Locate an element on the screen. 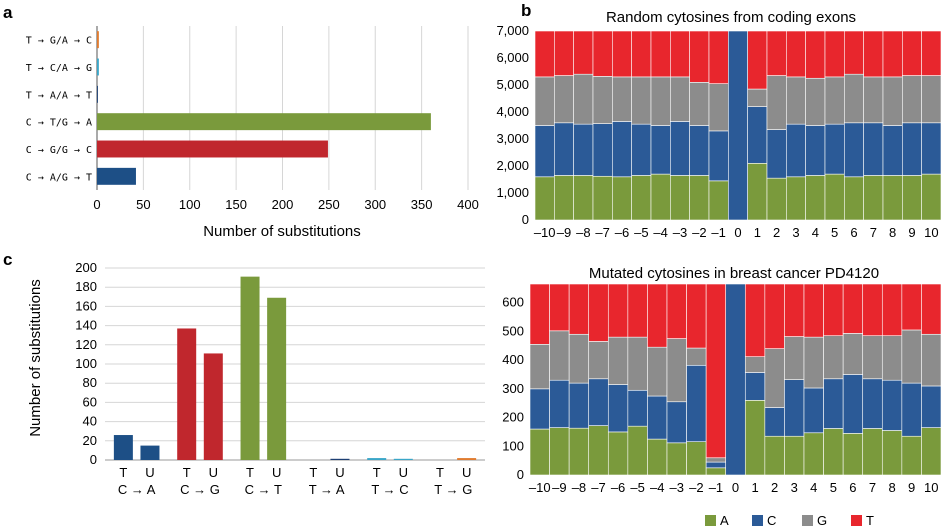  panel-b-x-tick-label: –3 is located at coordinates (680, 232).